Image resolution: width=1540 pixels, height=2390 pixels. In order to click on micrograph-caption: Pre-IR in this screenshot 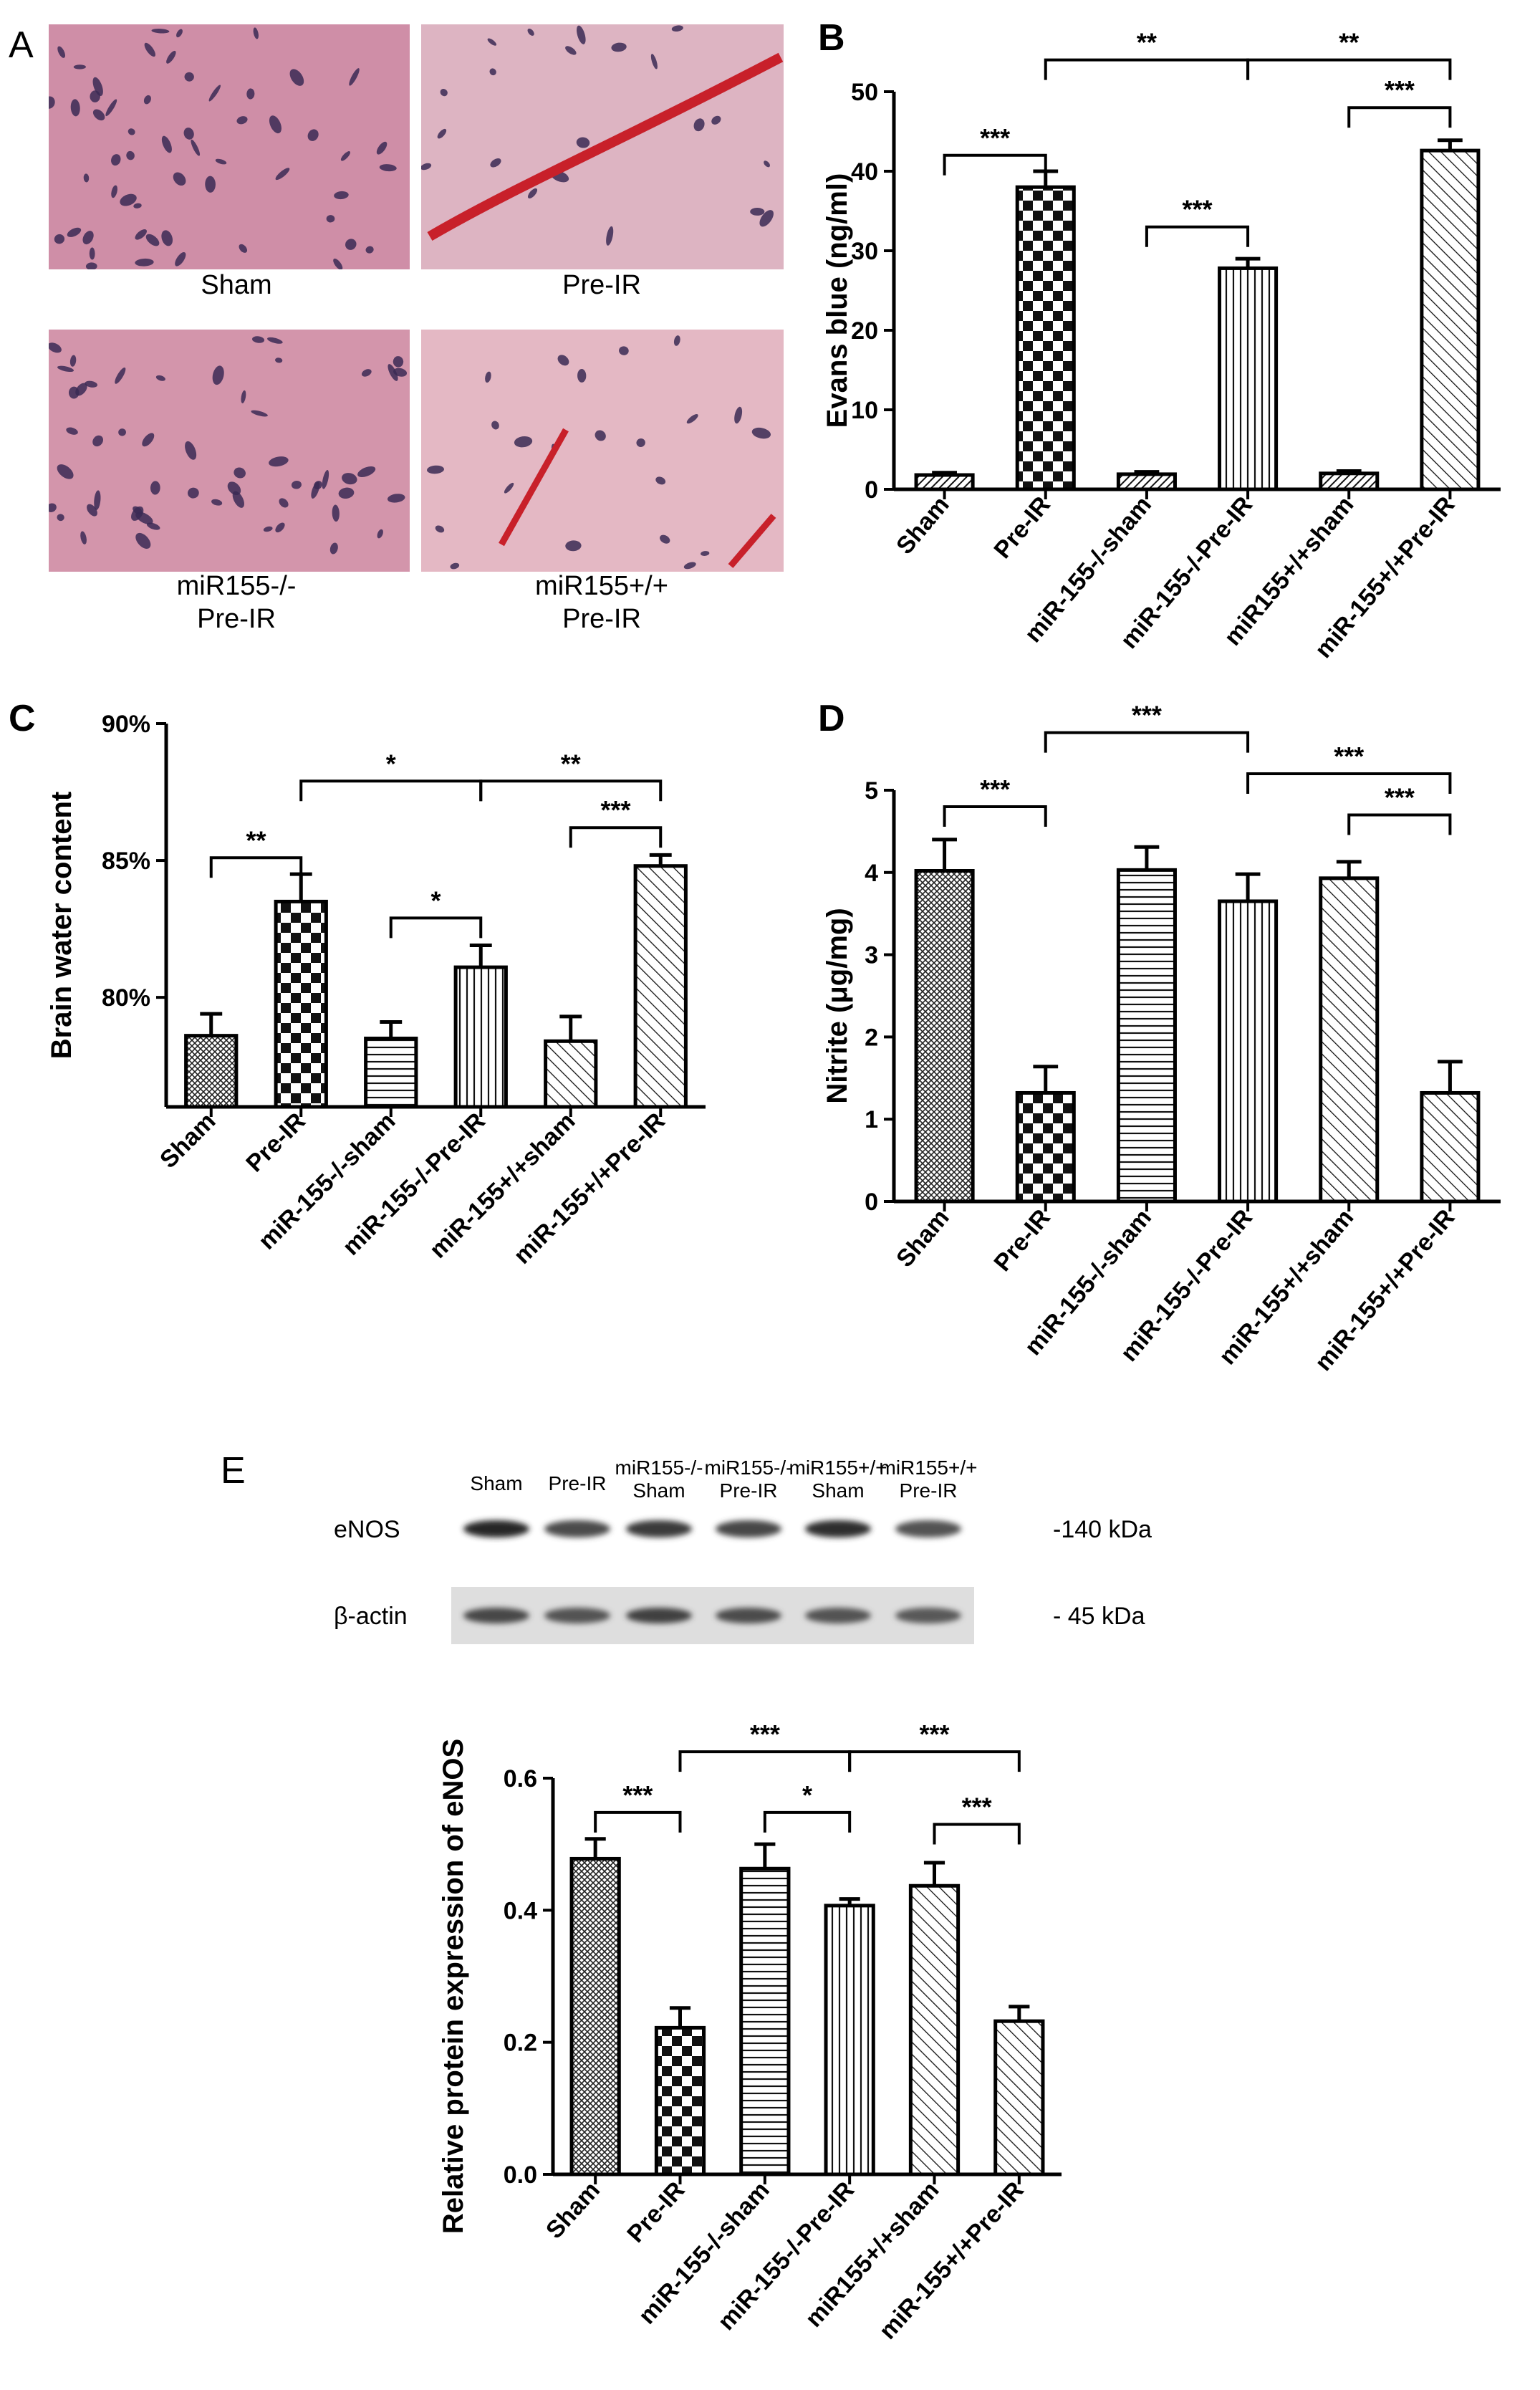, I will do `click(236, 619)`.